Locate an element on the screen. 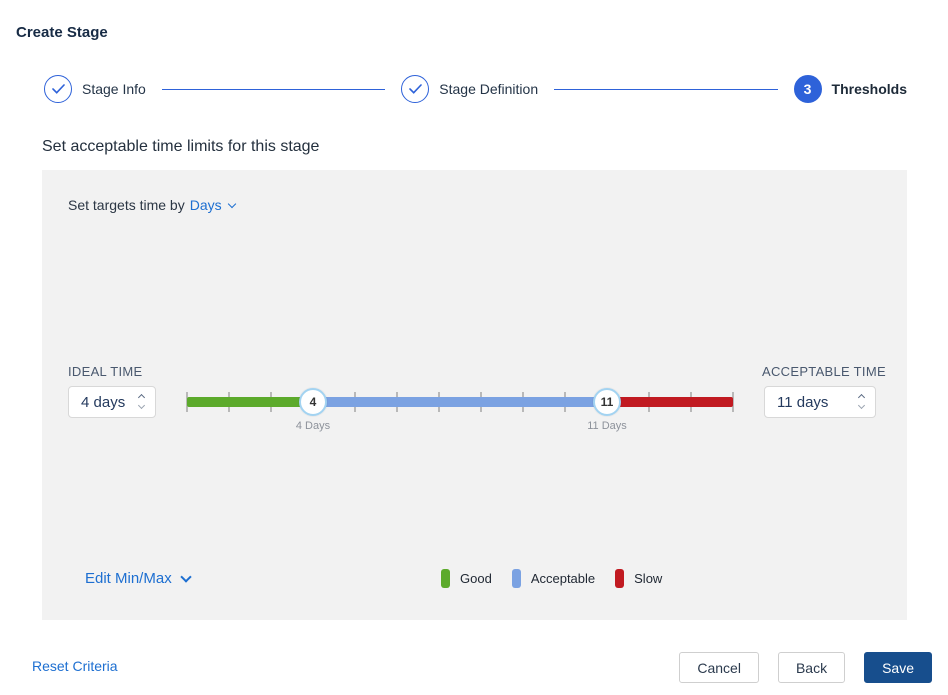 This screenshot has height=695, width=948. acceptable-handle-label: 11 Days is located at coordinates (607, 426).